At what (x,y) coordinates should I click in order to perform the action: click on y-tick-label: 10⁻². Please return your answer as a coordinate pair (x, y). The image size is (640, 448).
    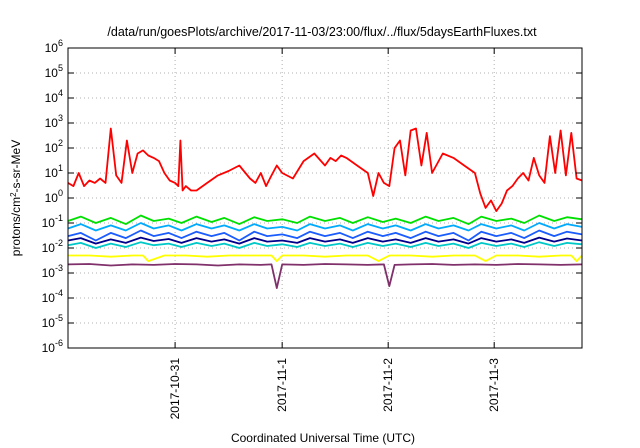
    Looking at the image, I should click on (52, 246).